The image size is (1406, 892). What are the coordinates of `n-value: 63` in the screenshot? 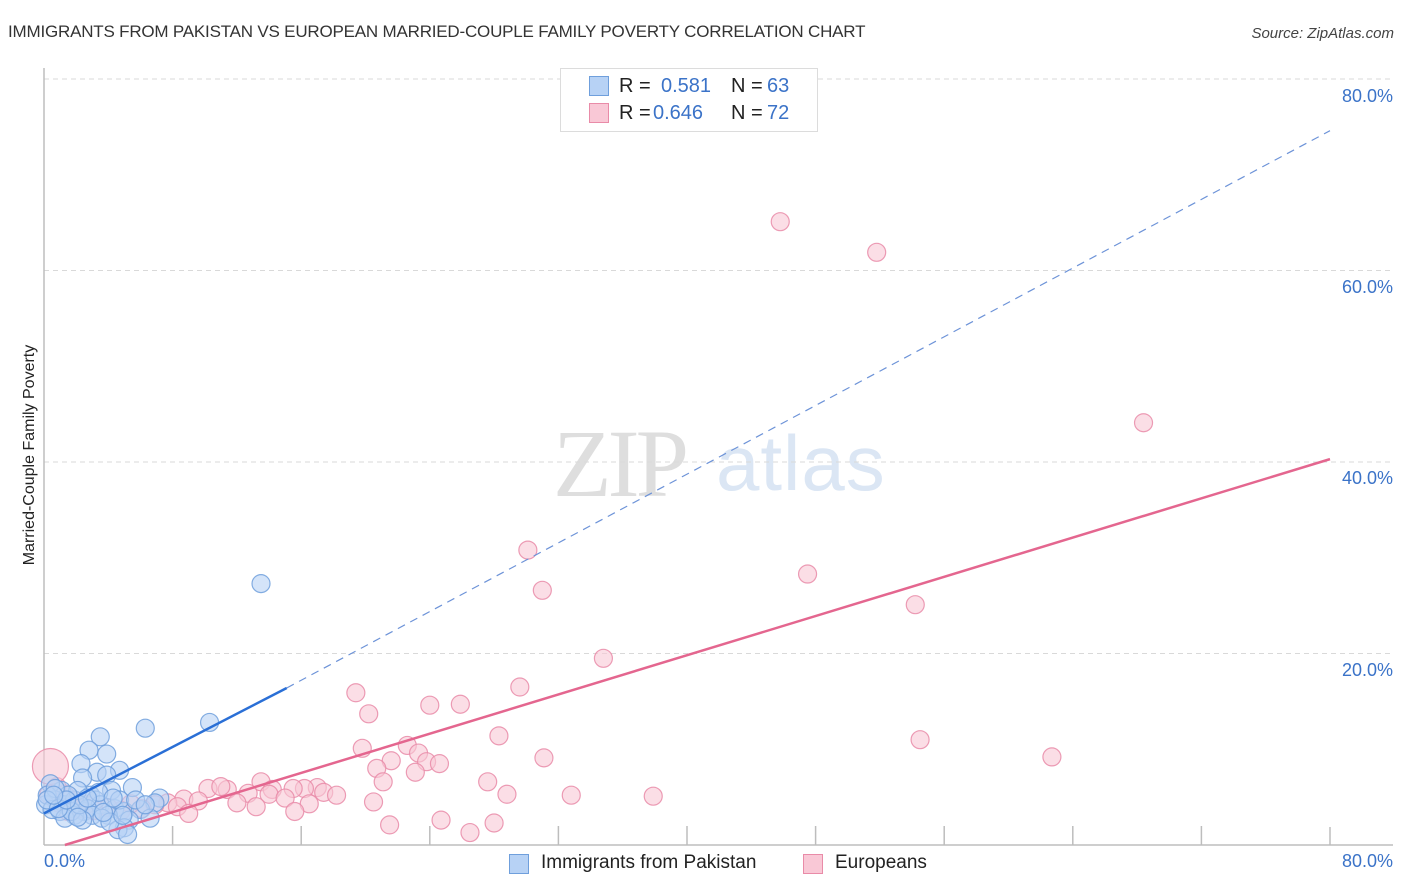 It's located at (778, 86).